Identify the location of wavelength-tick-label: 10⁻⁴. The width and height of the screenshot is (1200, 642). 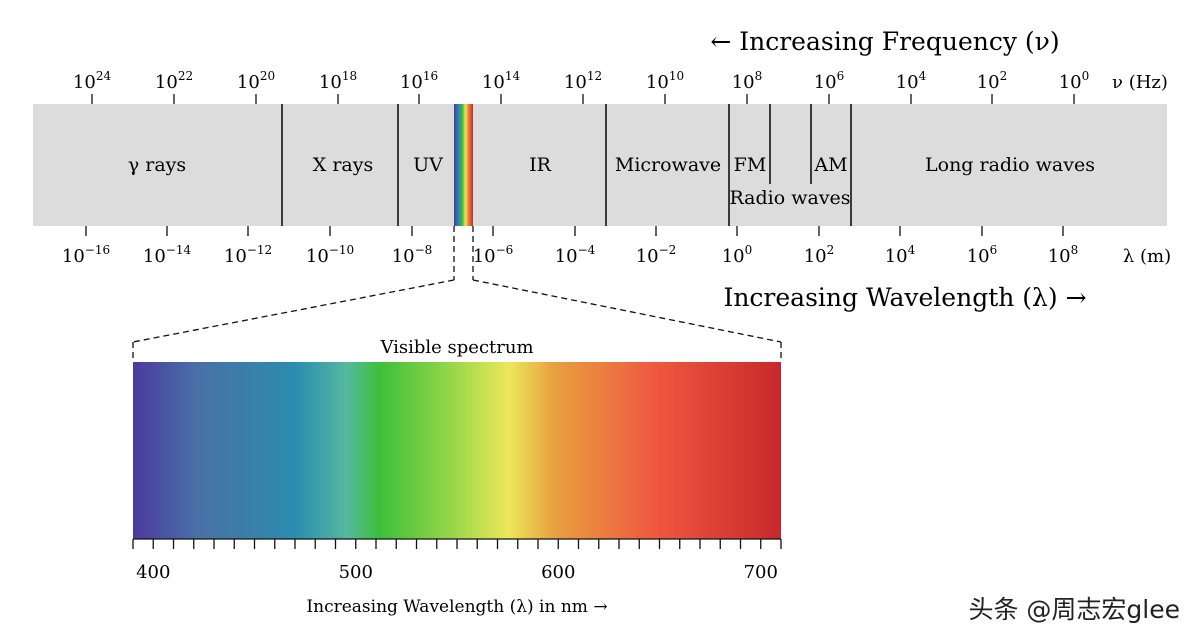
(575, 255).